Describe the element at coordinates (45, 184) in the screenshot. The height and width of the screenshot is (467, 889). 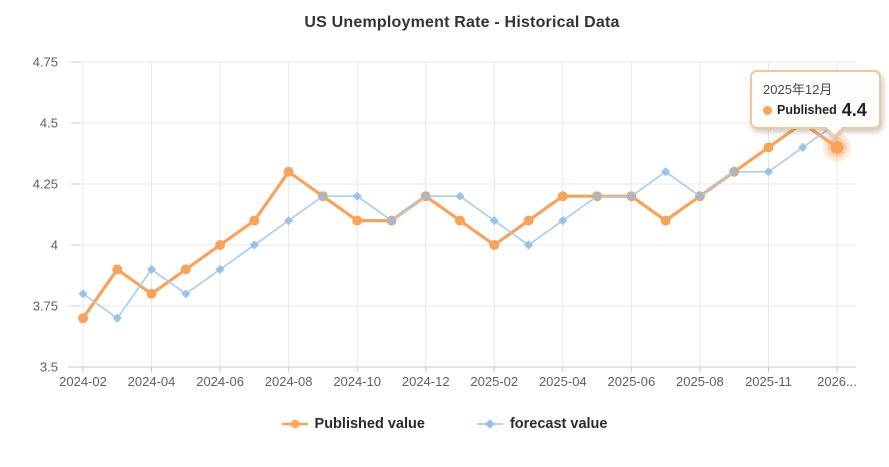
I see `y-axis-tick-label: 4.25` at that location.